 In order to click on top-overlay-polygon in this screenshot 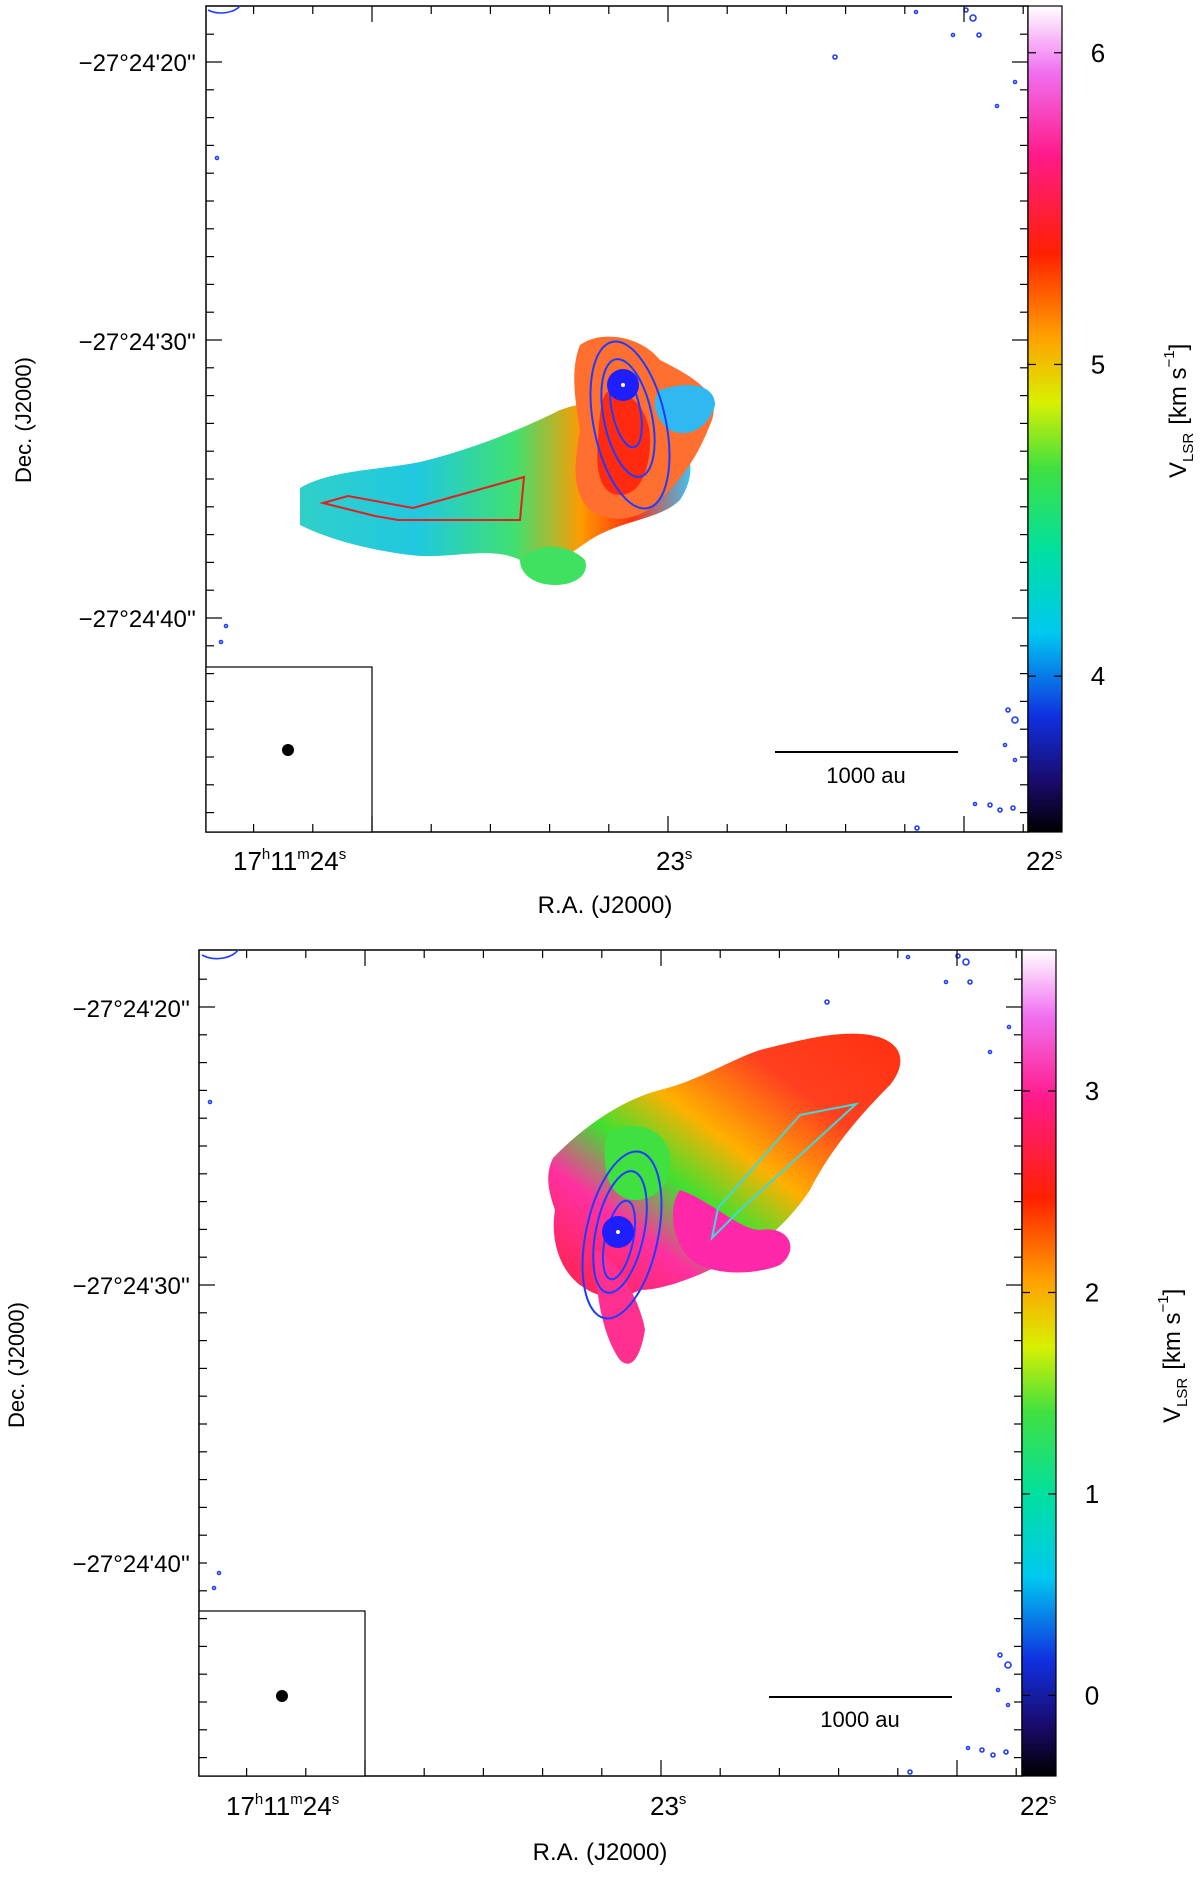, I will do `click(422, 498)`.